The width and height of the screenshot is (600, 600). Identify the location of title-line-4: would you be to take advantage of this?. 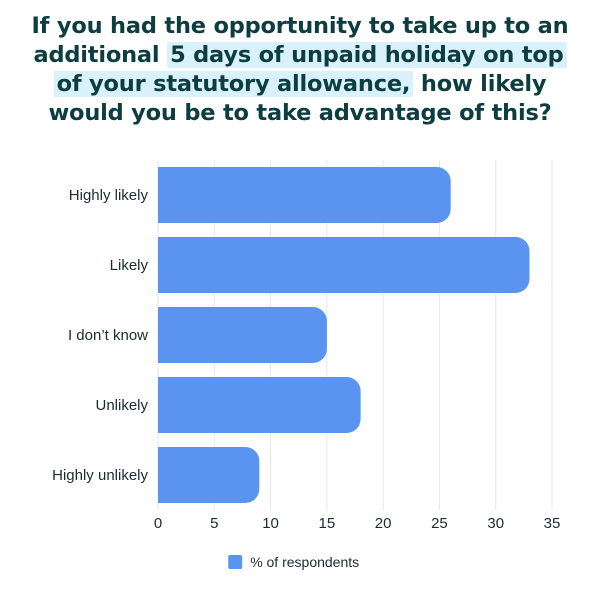
(300, 113).